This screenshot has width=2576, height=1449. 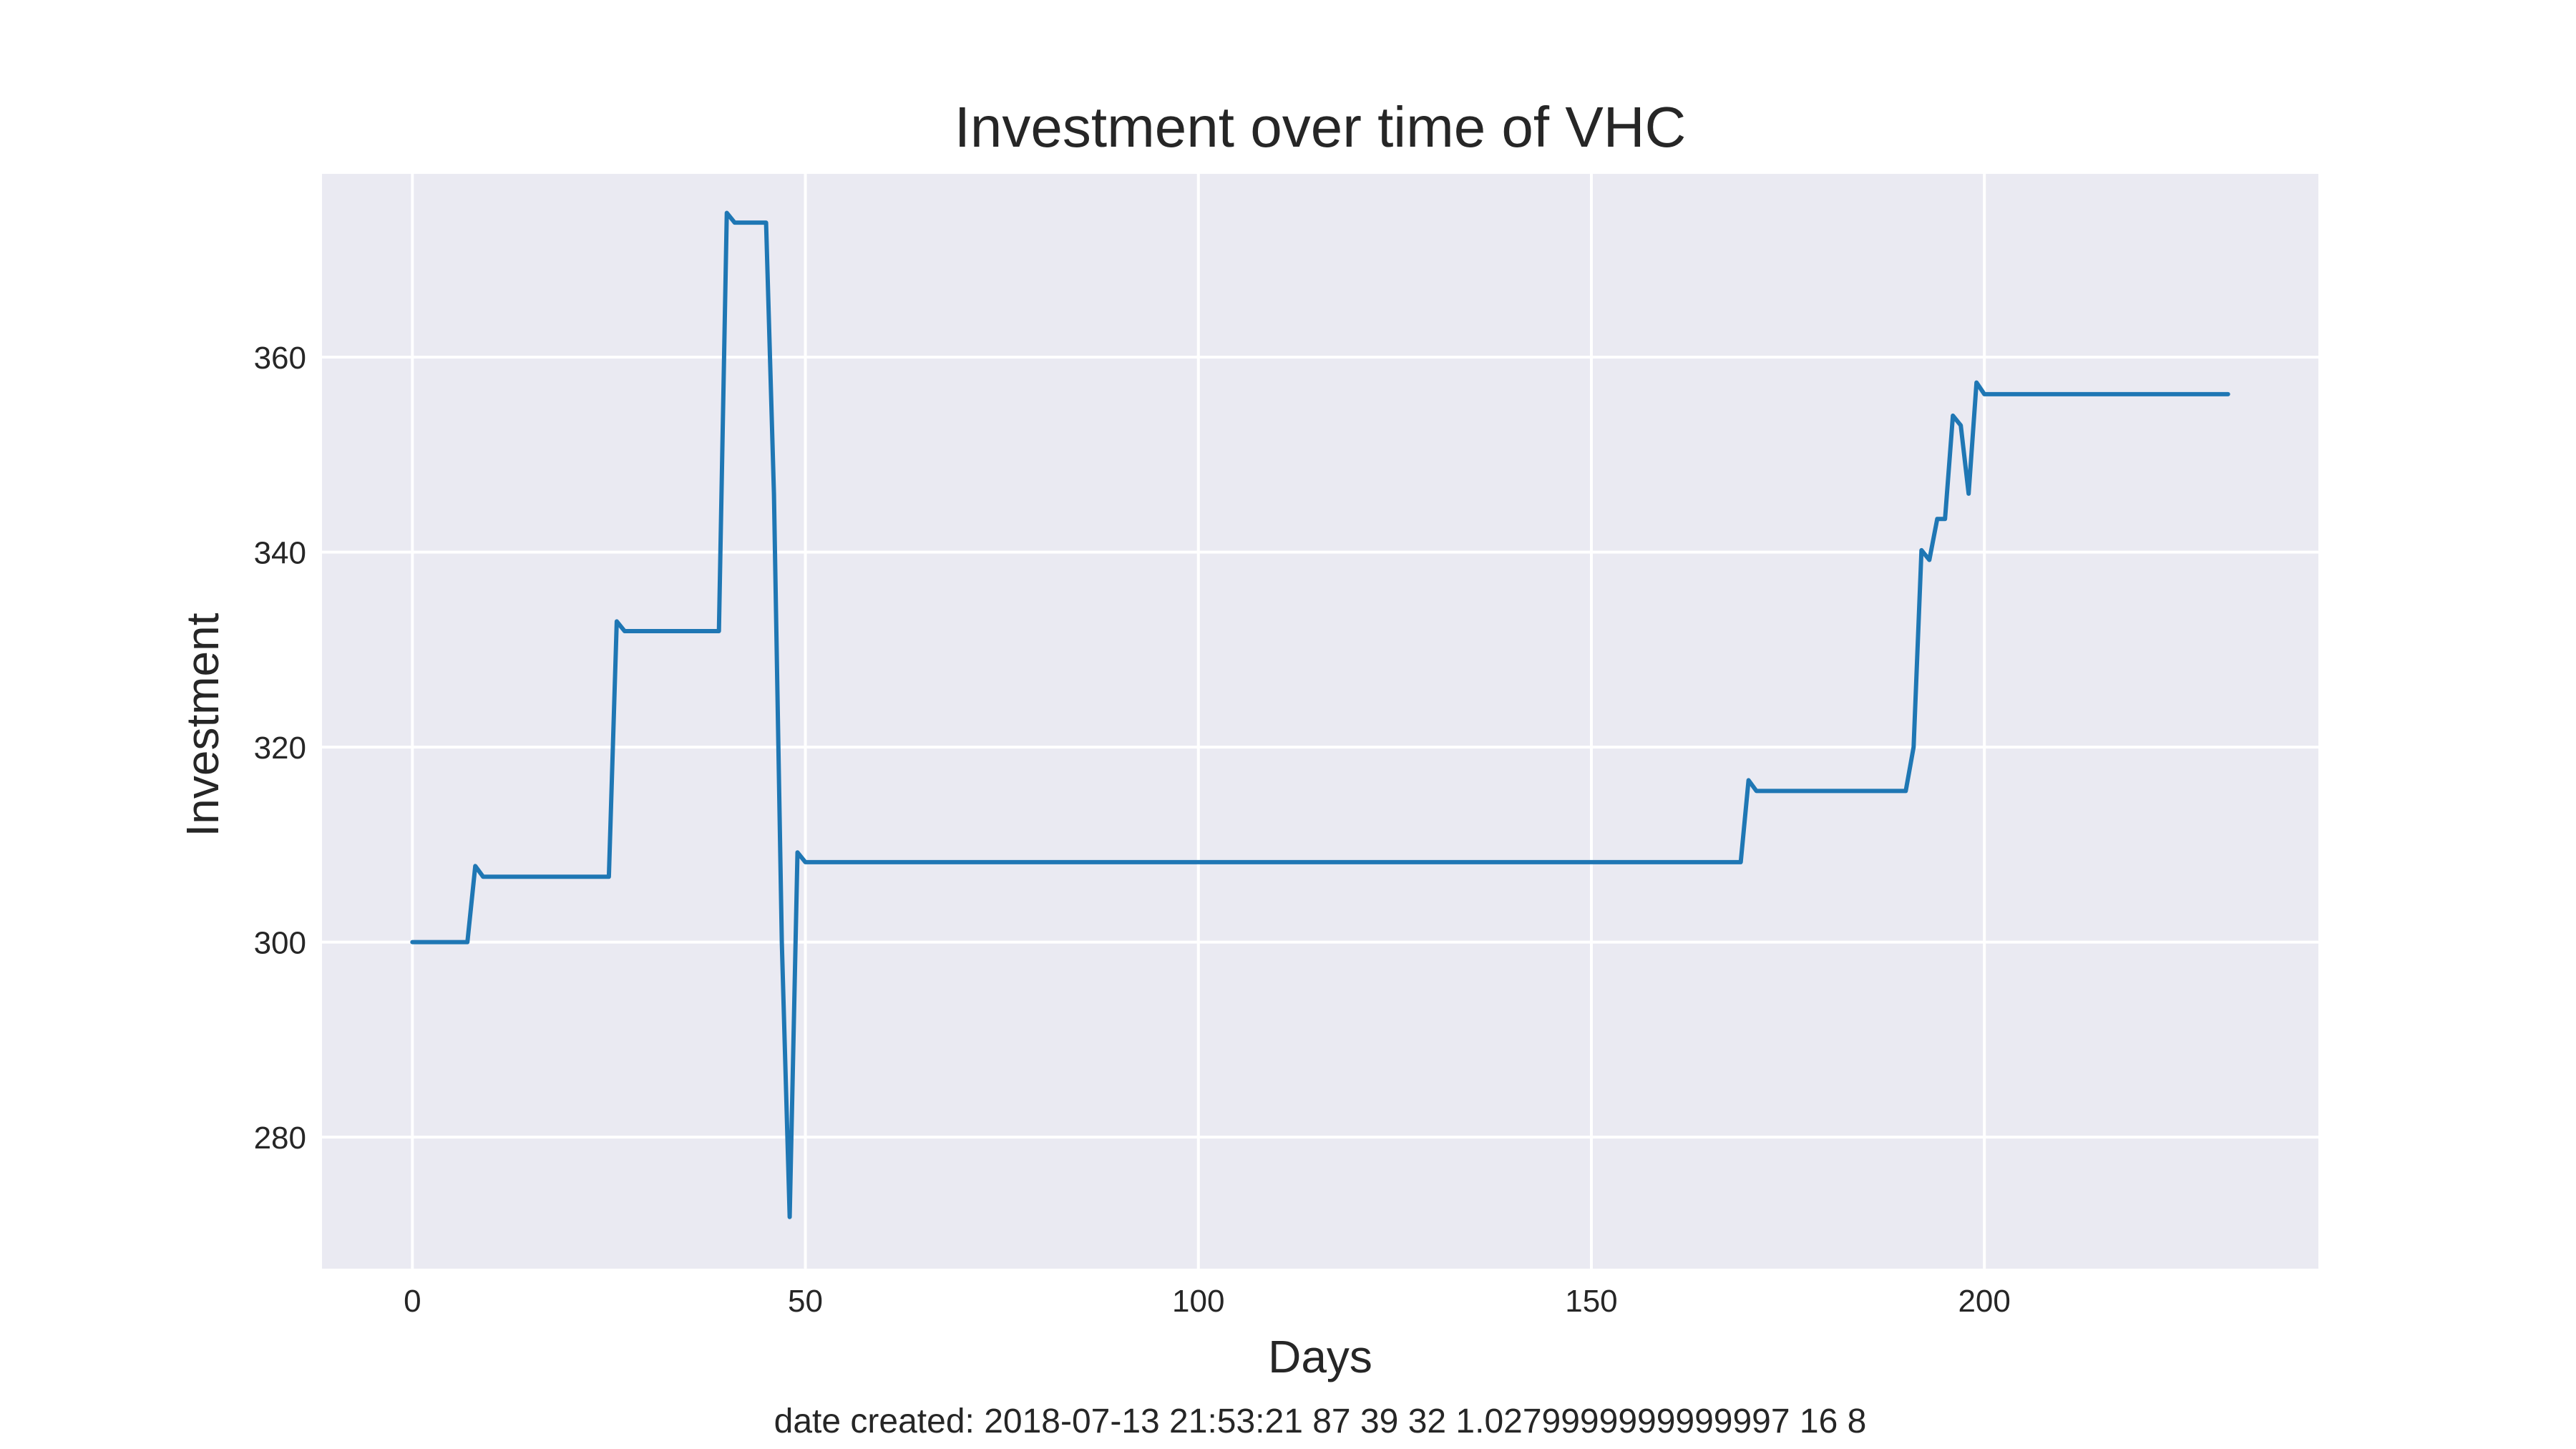 I want to click on chart-title: Investment over time of VHC, so click(x=1321, y=127).